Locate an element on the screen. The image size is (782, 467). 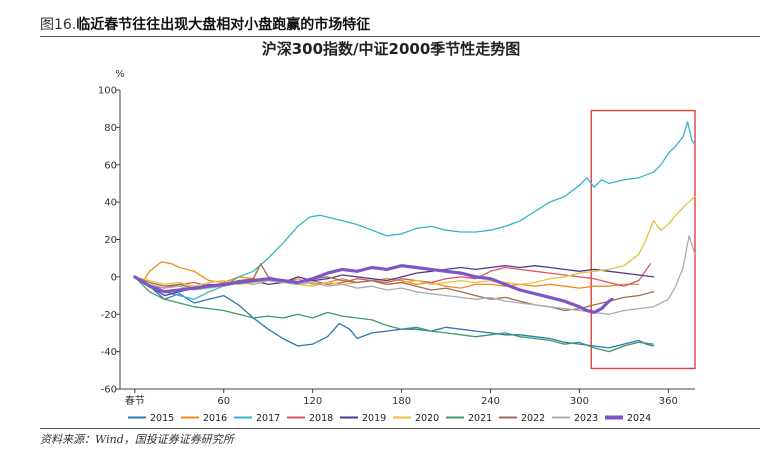
x-tick-label: 180 is located at coordinates (401, 401).